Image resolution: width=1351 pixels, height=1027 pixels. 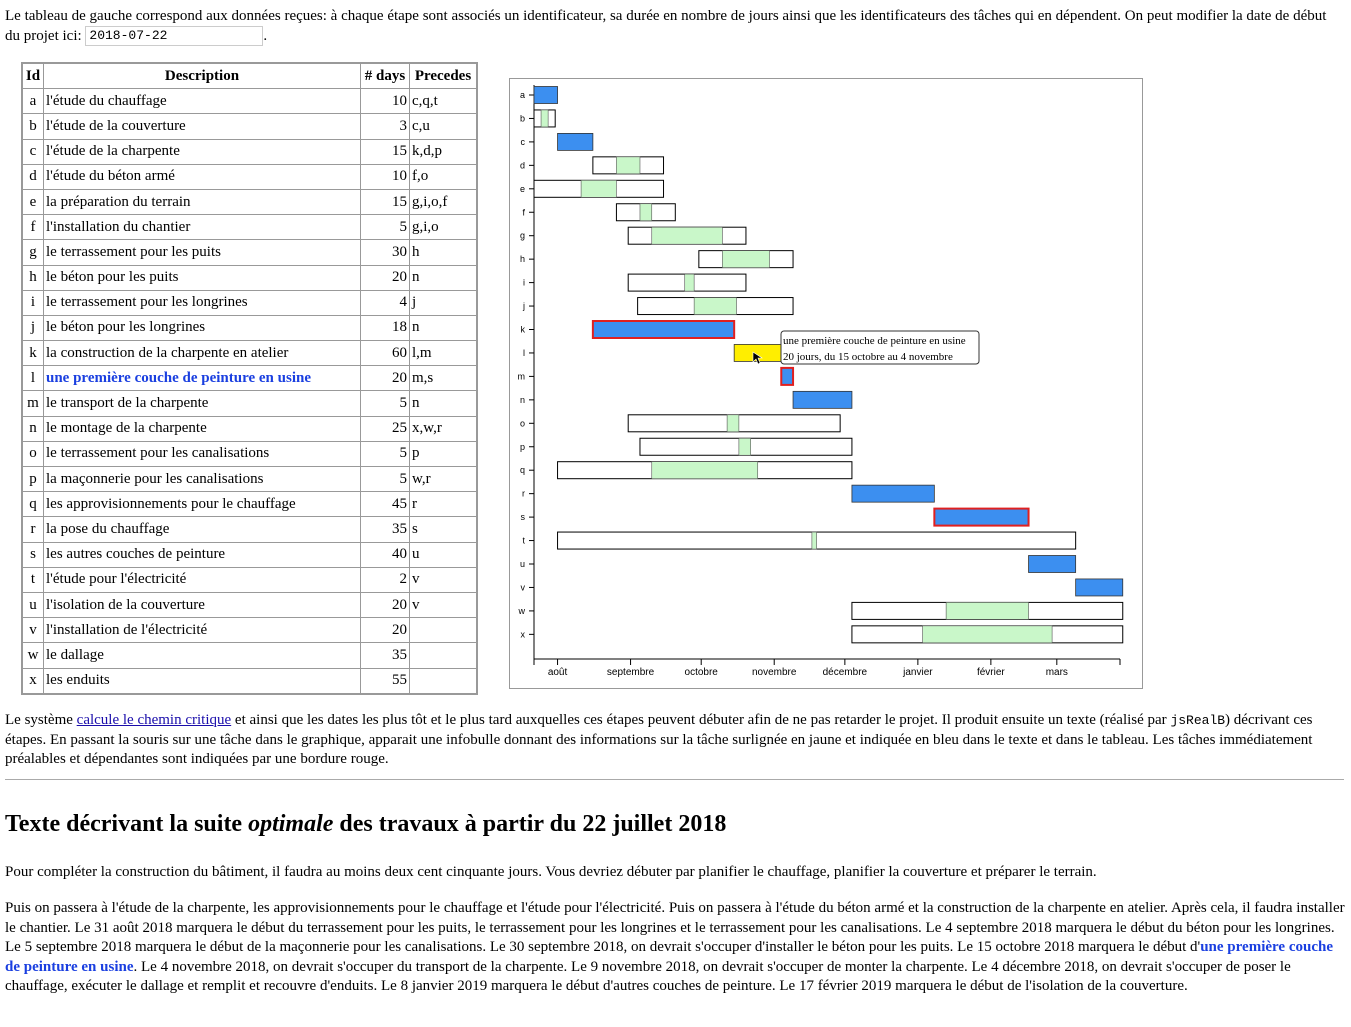 What do you see at coordinates (202, 227) in the screenshot?
I see `cell-description: l'installation du chantier` at bounding box center [202, 227].